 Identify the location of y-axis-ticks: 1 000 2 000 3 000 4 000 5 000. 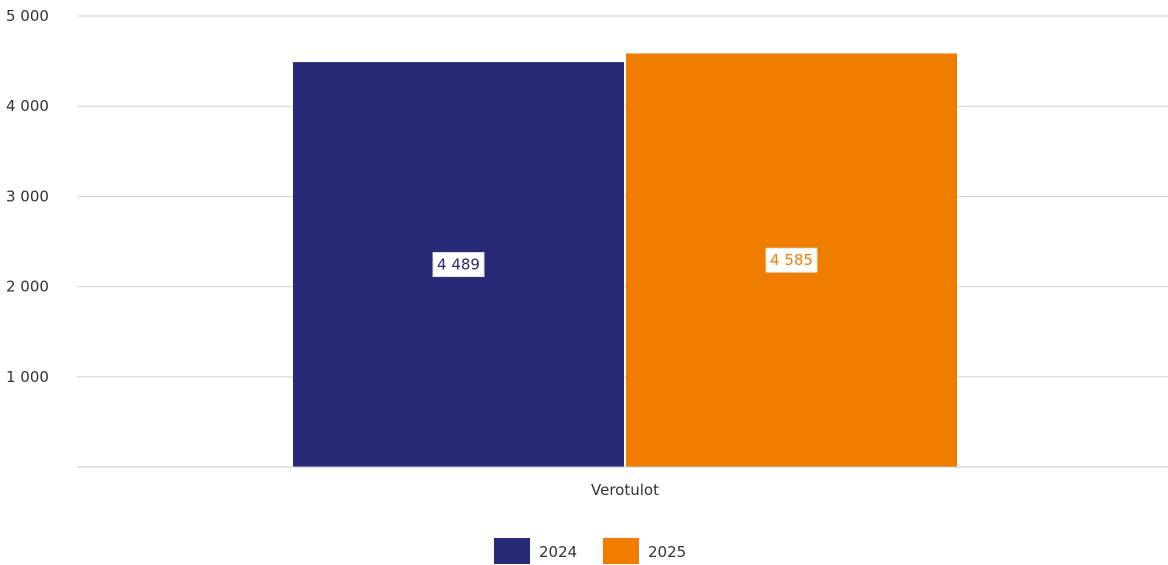
(27, 196).